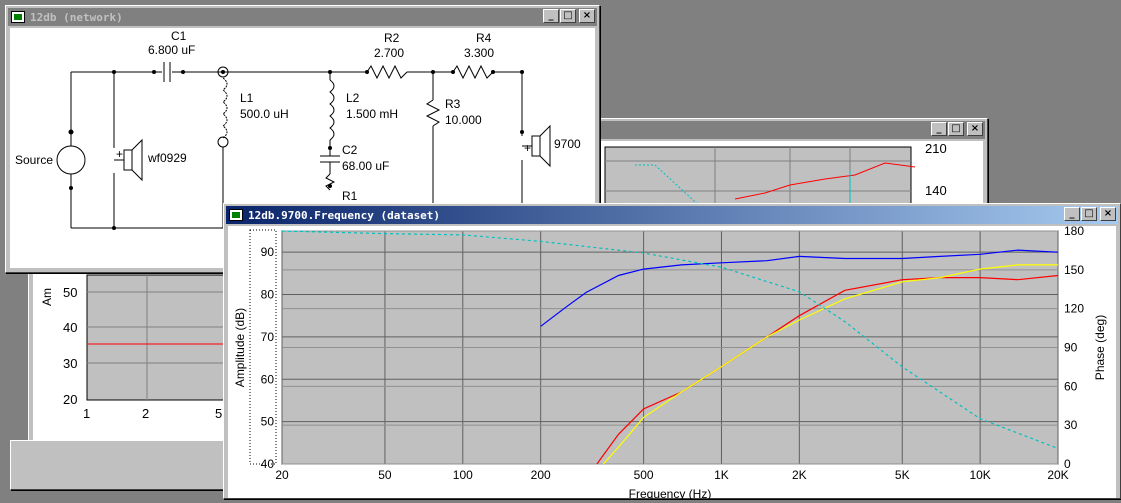 This screenshot has height=503, width=1121. What do you see at coordinates (936, 190) in the screenshot?
I see `back-tick-label: 140` at bounding box center [936, 190].